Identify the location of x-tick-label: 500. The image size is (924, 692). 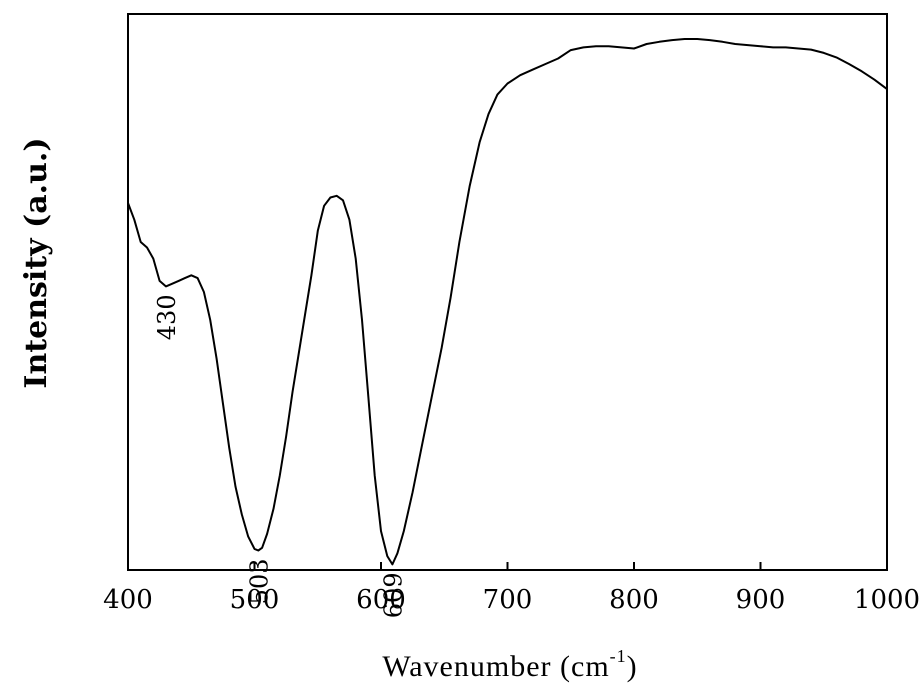
(255, 600).